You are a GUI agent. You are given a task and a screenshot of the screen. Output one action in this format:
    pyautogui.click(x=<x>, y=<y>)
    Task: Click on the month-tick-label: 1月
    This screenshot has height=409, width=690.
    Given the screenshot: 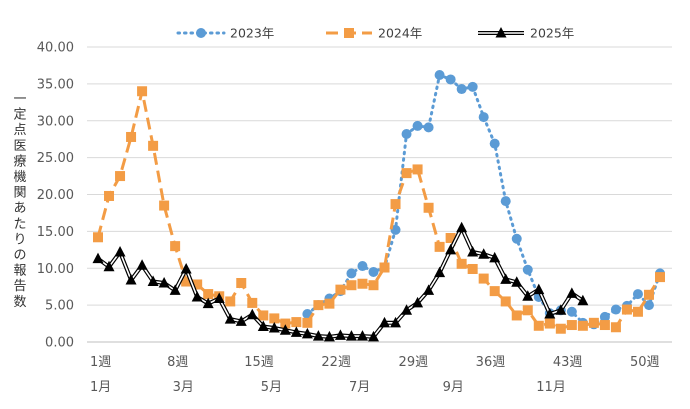 What is the action you would take?
    pyautogui.click(x=100, y=387)
    